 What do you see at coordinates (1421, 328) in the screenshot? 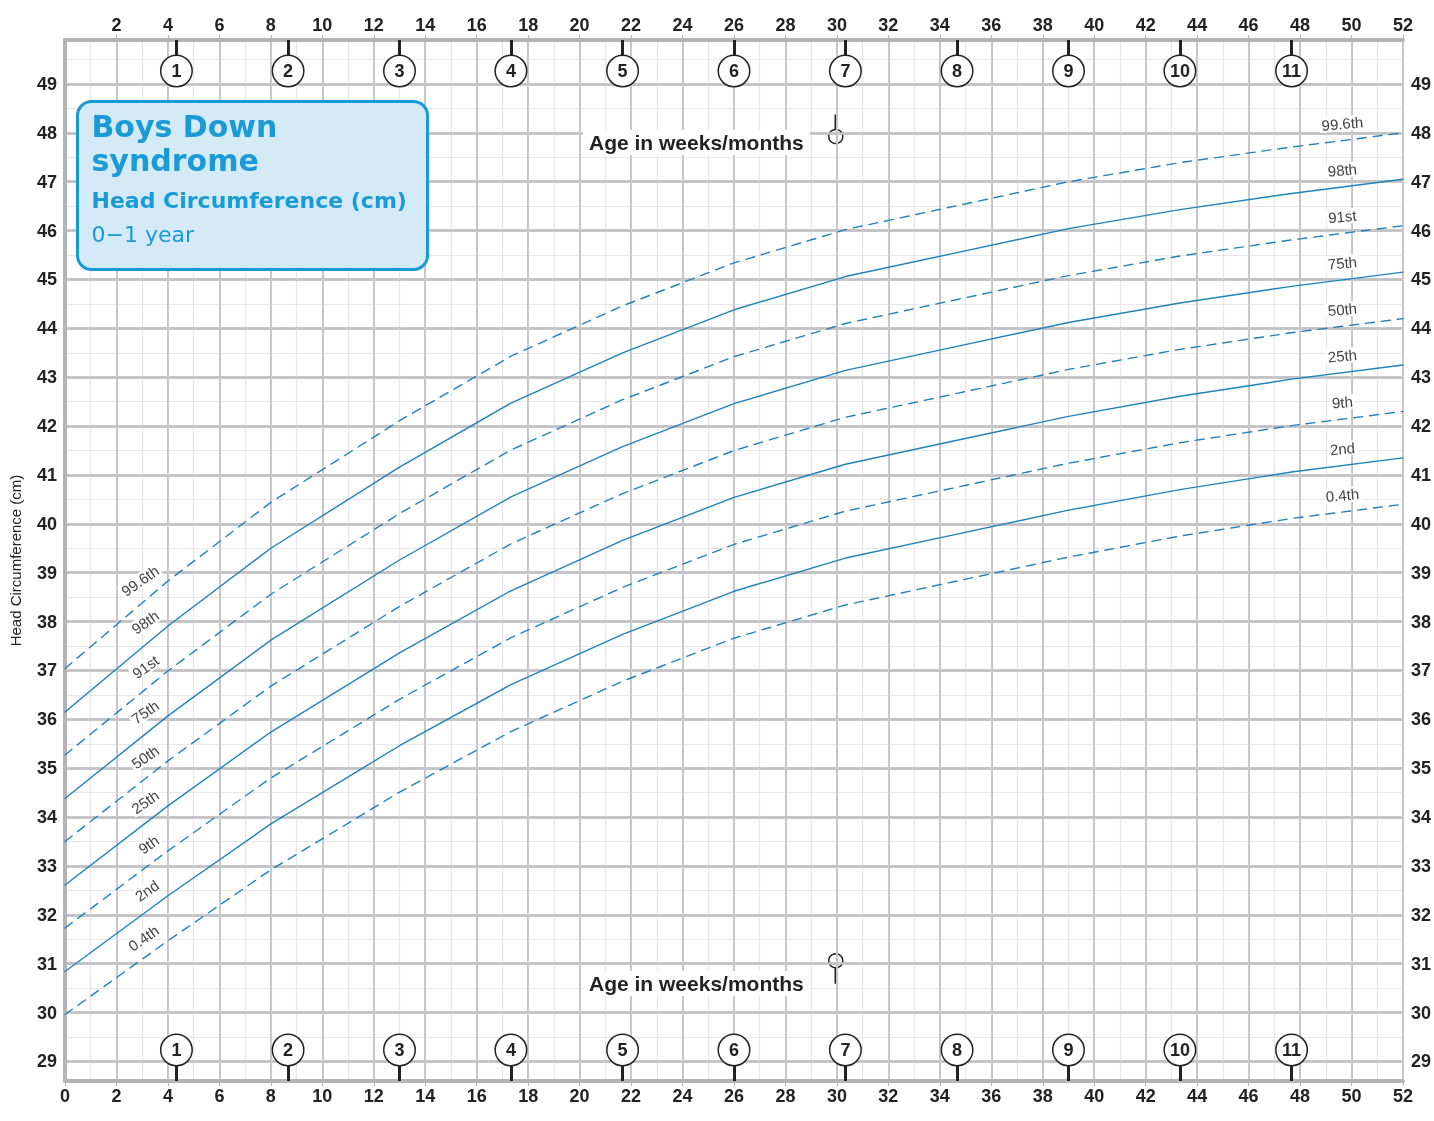
I see `y2-tick-label: 44` at bounding box center [1421, 328].